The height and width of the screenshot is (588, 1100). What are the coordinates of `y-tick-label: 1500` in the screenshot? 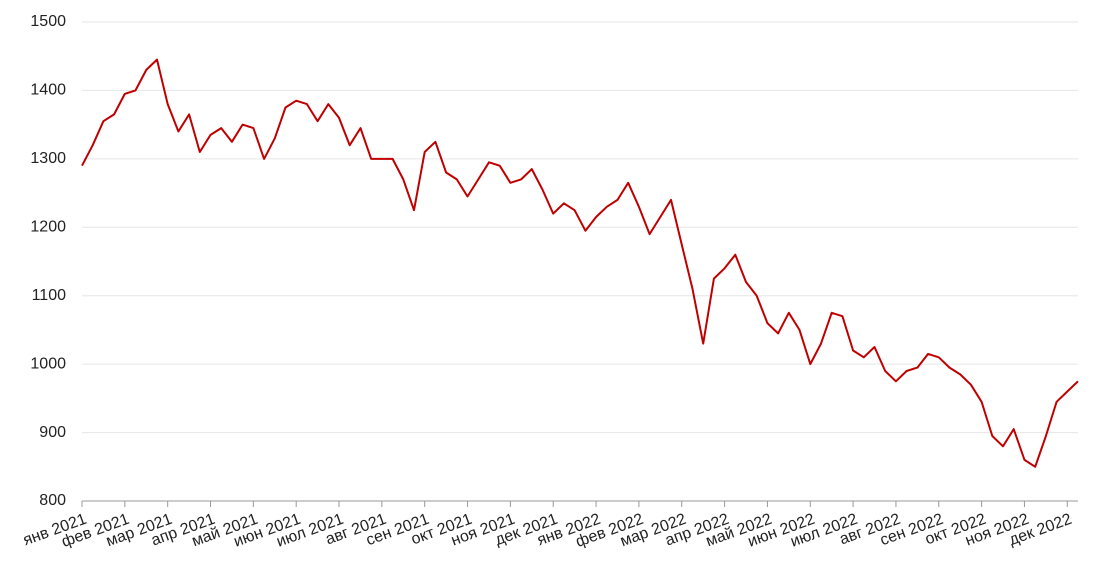 It's located at (48, 21).